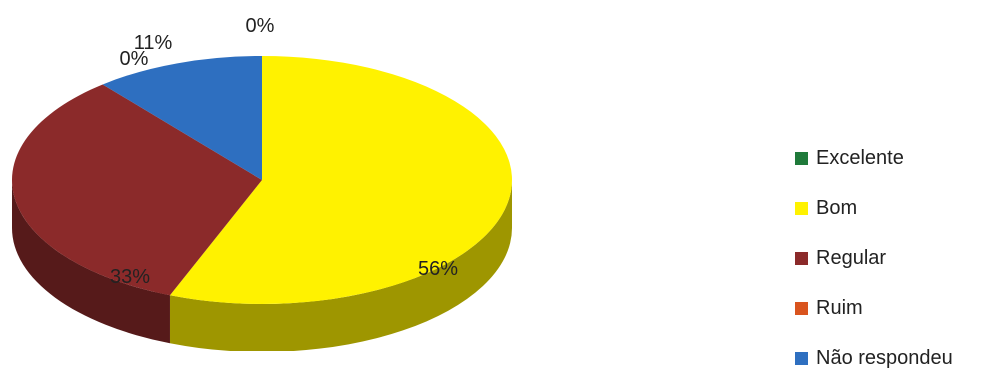  What do you see at coordinates (874, 208) in the screenshot?
I see `legend-item-bom: Bom` at bounding box center [874, 208].